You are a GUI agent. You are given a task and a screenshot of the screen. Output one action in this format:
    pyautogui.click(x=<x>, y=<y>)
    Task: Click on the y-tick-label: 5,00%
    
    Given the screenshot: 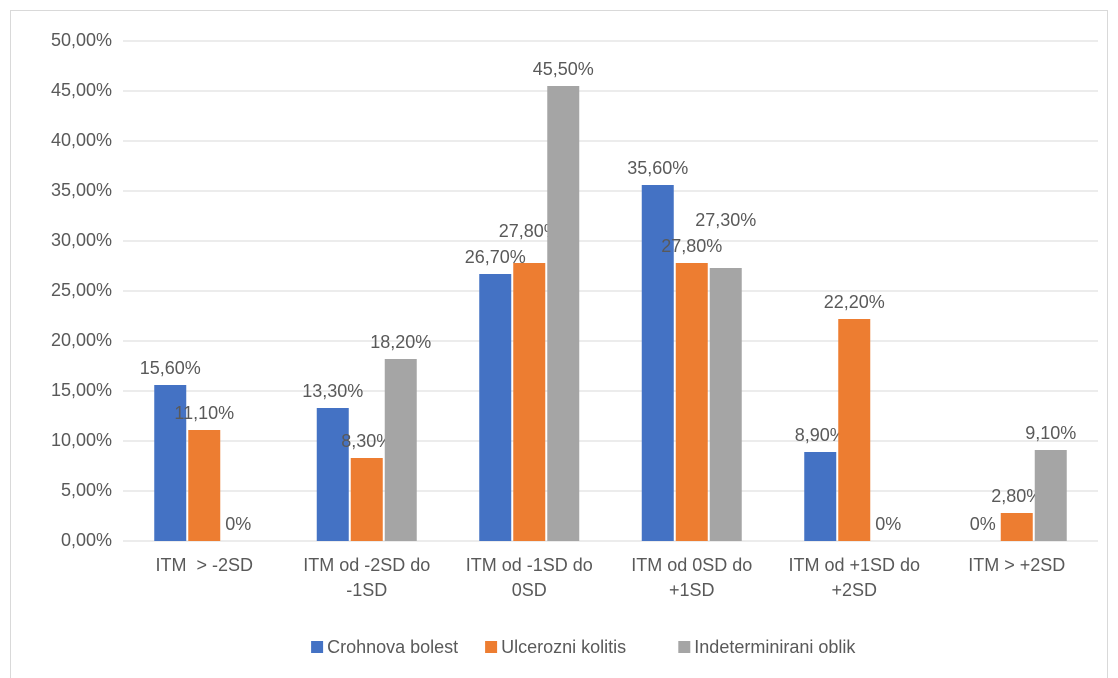 What is the action you would take?
    pyautogui.click(x=86, y=490)
    